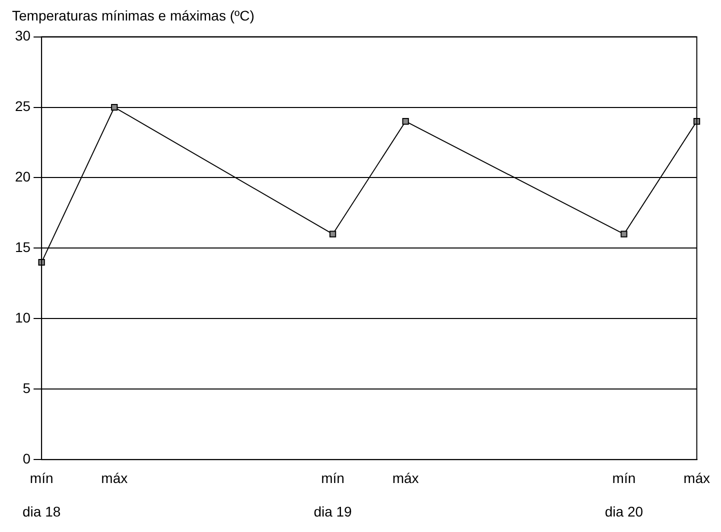  I want to click on category-label: mín dia 19, so click(333, 495).